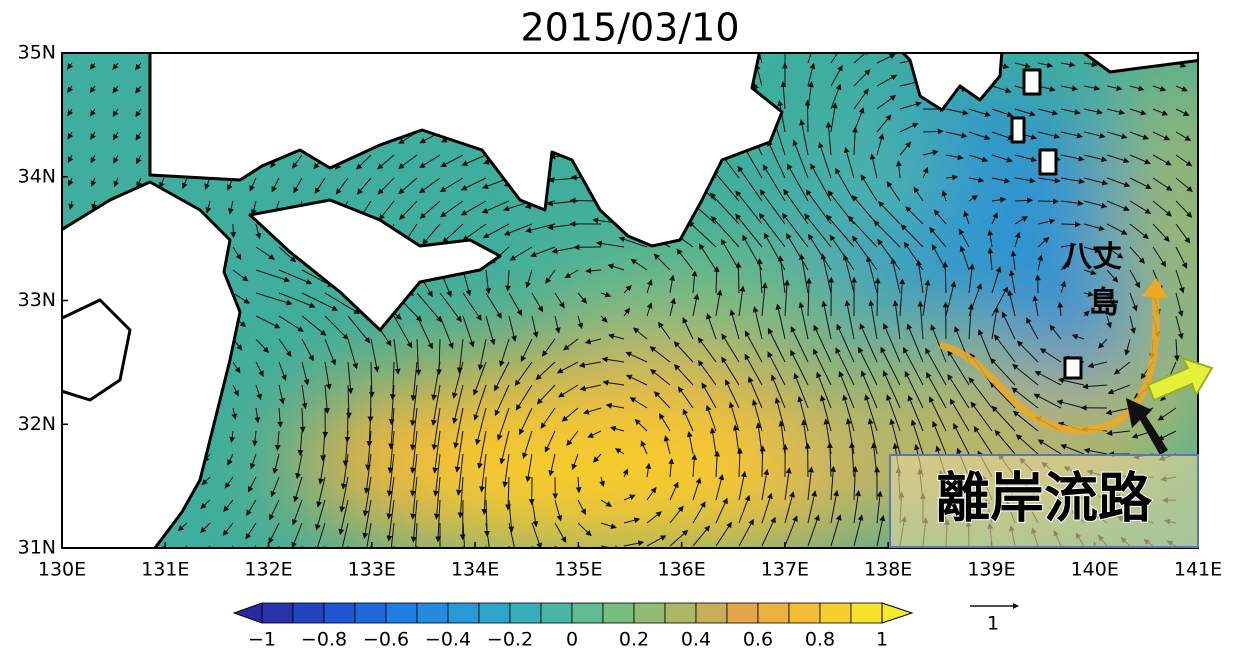  Describe the element at coordinates (448, 640) in the screenshot. I see `colorbar-label: −0.4` at that location.